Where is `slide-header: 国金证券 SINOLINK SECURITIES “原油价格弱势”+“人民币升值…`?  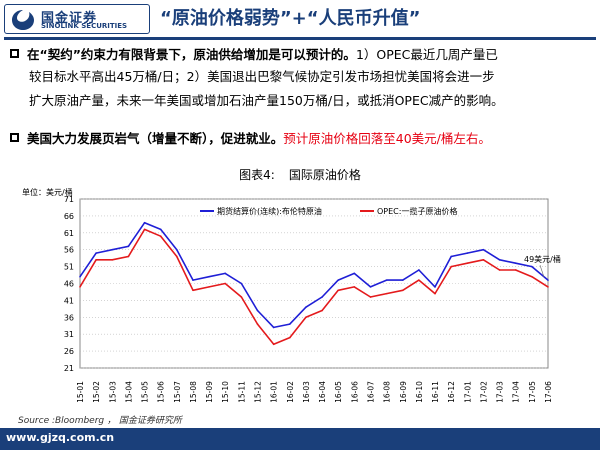
slide-header: 国金证券 SINOLINK SECURITIES “原油价格弱势”+“人民币升值… is located at coordinates (300, 20).